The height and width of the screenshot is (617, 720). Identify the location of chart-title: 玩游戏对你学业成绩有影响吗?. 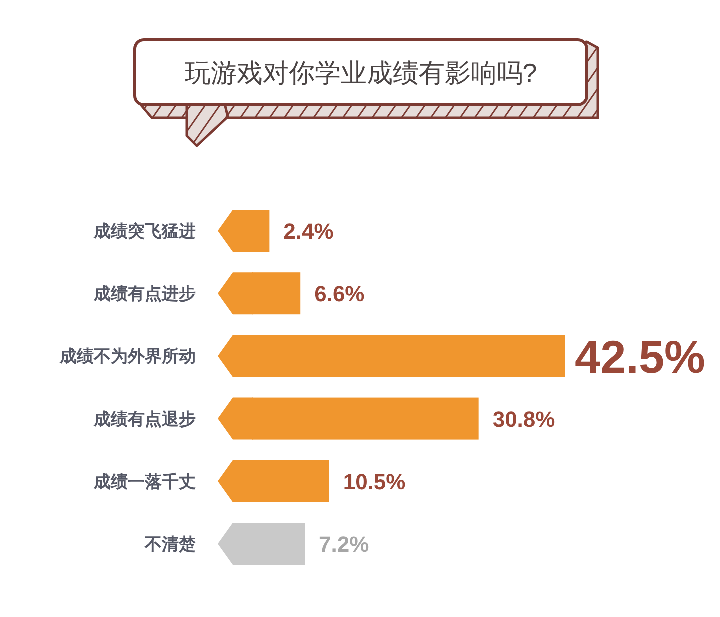
(361, 73).